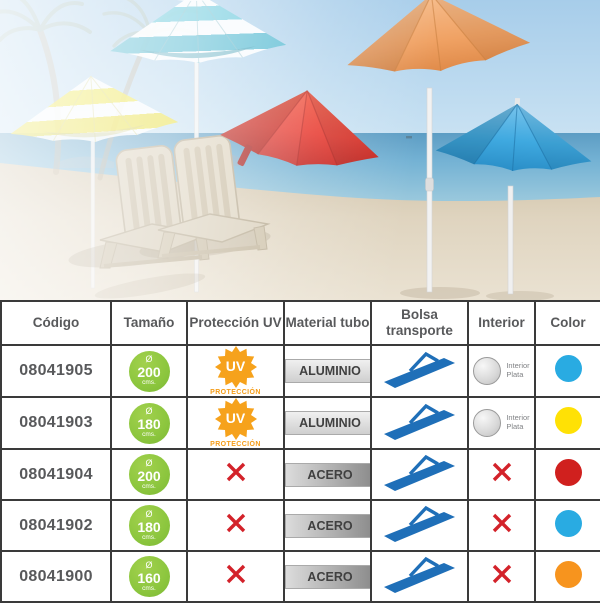 The width and height of the screenshot is (600, 603). Describe the element at coordinates (327, 323) in the screenshot. I see `header-material-tubo: Material tubo` at that location.